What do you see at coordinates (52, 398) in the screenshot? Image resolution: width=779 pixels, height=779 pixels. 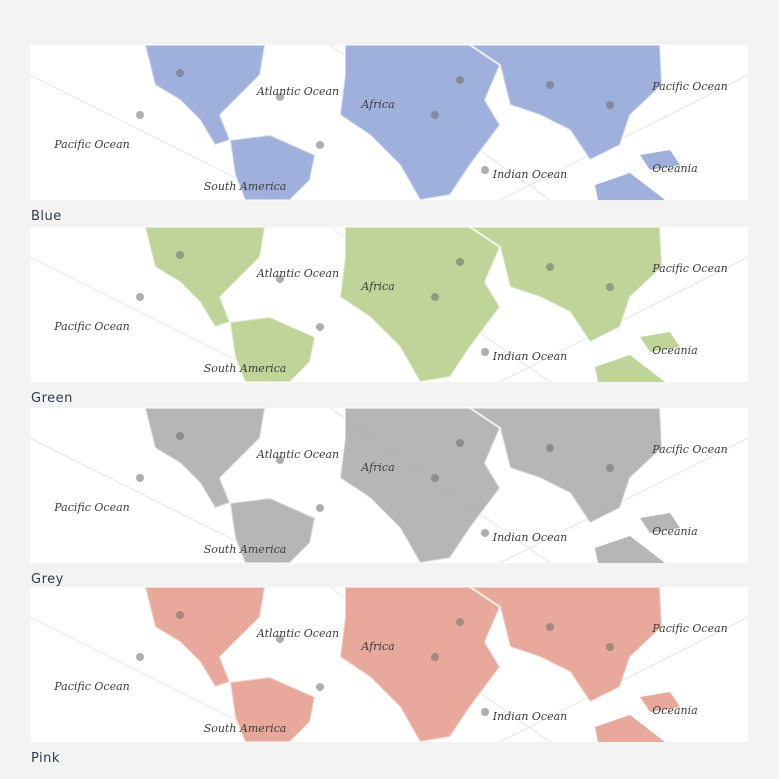 I see `variant-label: Green` at bounding box center [52, 398].